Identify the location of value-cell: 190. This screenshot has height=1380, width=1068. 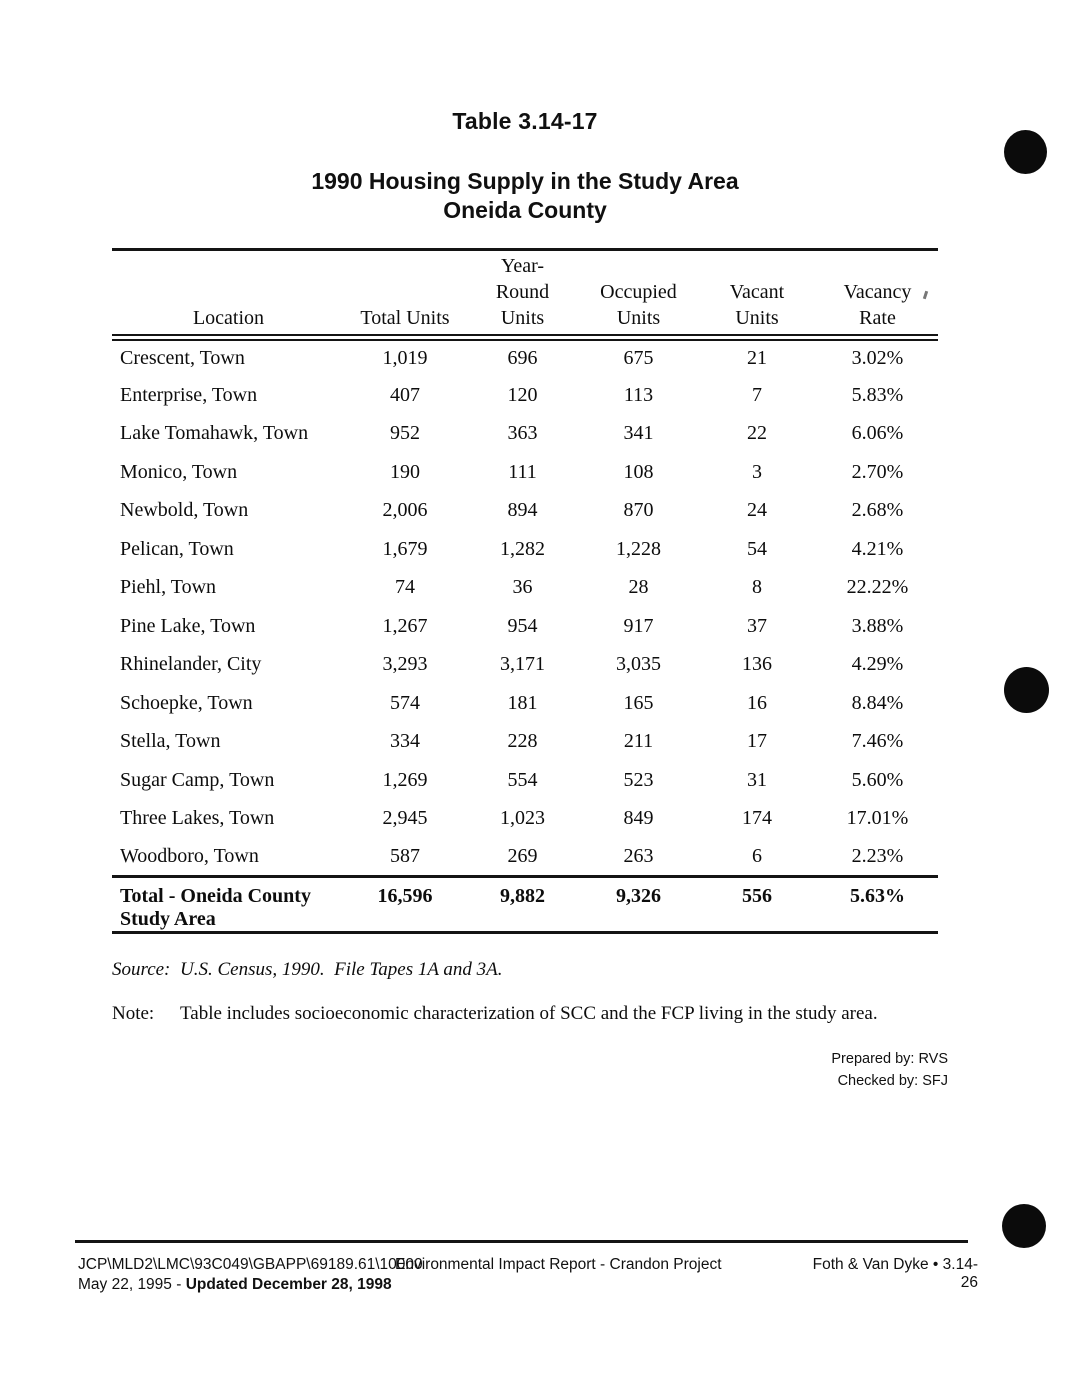
(405, 471).